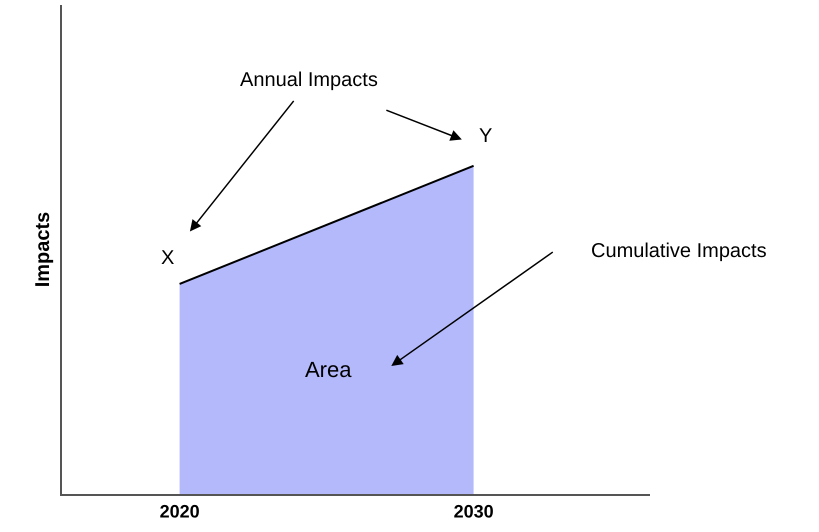  I want to click on x-tick-label: 2020, so click(180, 512).